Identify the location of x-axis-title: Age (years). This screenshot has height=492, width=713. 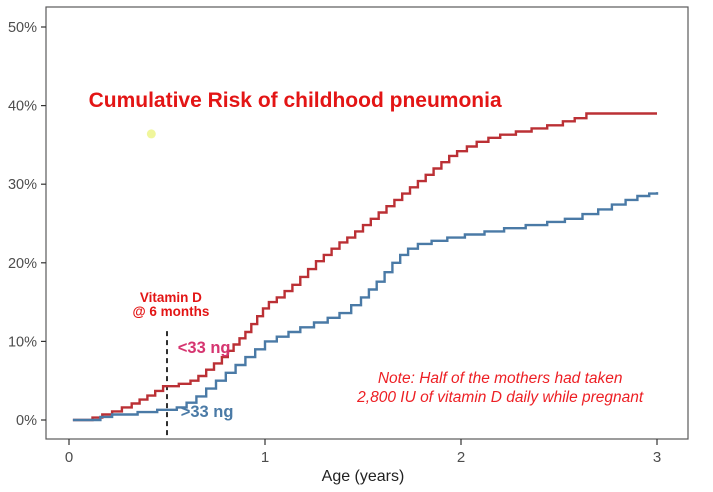
(363, 476).